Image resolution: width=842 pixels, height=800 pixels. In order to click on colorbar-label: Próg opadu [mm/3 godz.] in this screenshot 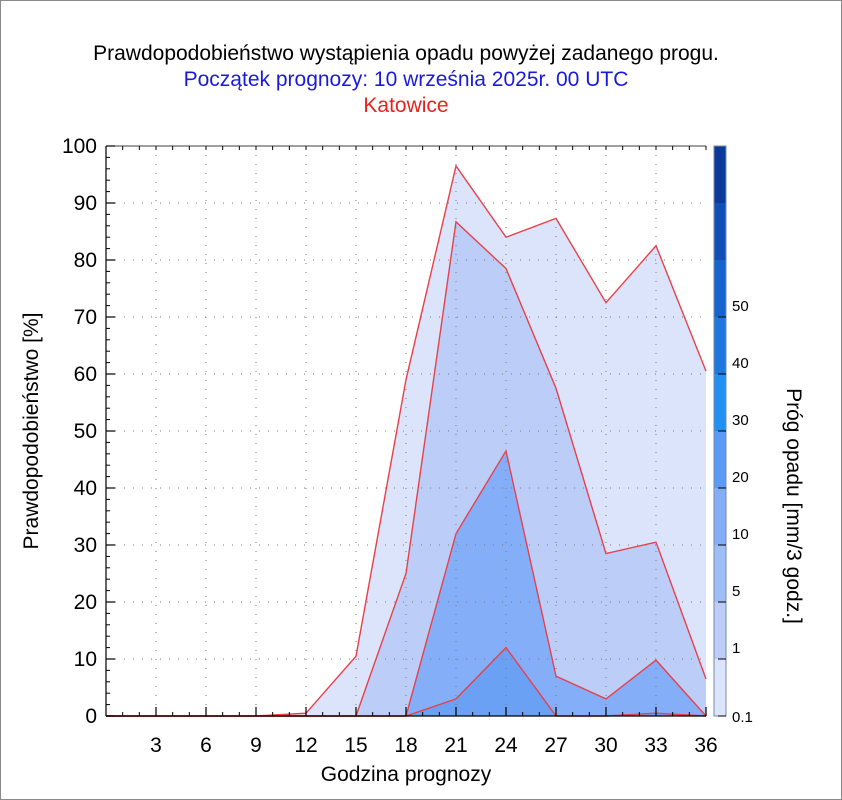, I will do `click(793, 506)`.